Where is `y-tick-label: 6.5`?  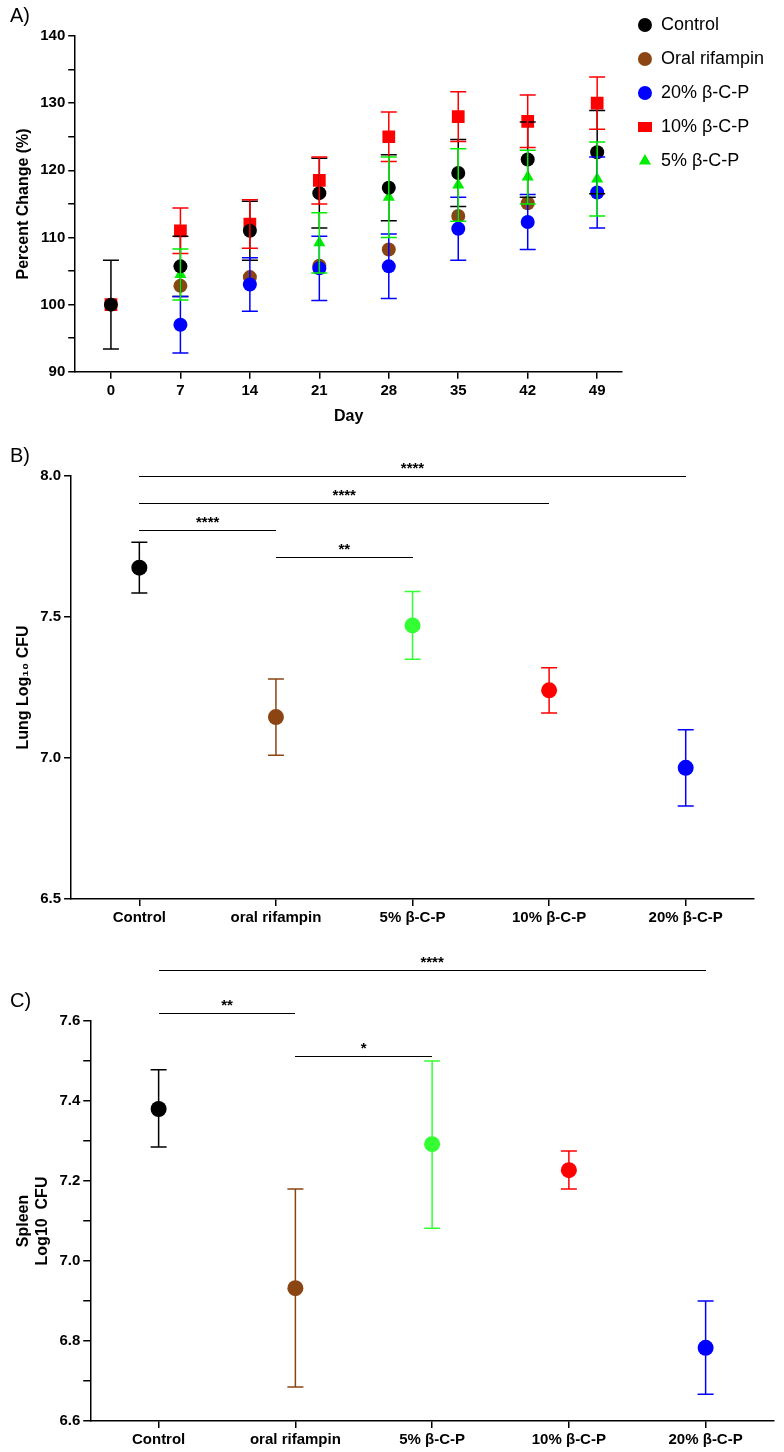
y-tick-label: 6.5 is located at coordinates (51, 898).